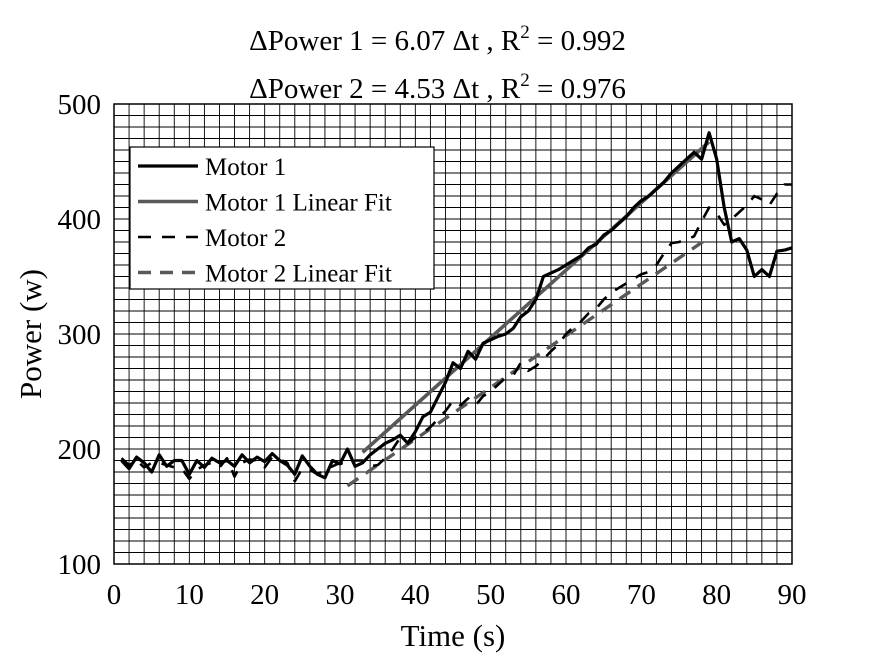 The width and height of the screenshot is (875, 656). Describe the element at coordinates (80, 565) in the screenshot. I see `y-tick-label: 100` at that location.